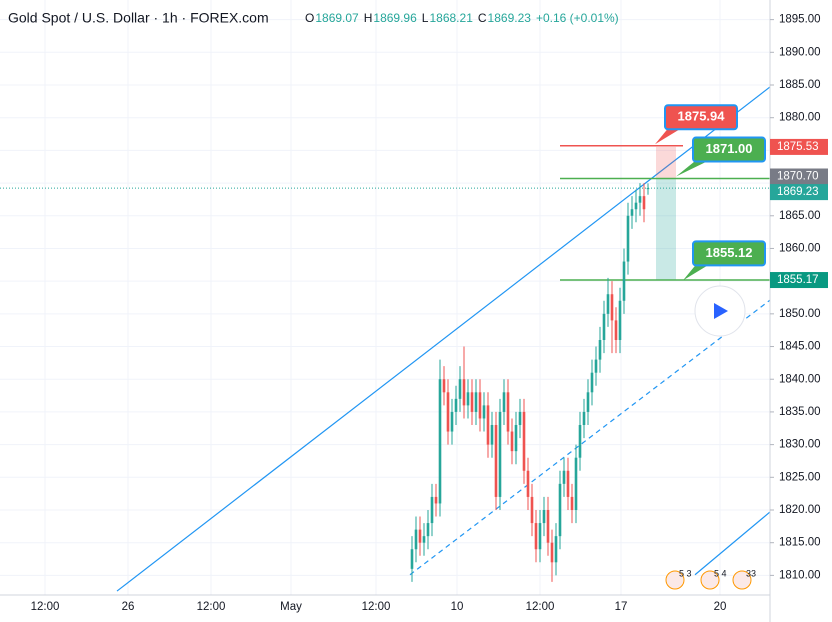 The height and width of the screenshot is (622, 832). Describe the element at coordinates (729, 252) in the screenshot. I see `callout-label: 1855.12` at that location.